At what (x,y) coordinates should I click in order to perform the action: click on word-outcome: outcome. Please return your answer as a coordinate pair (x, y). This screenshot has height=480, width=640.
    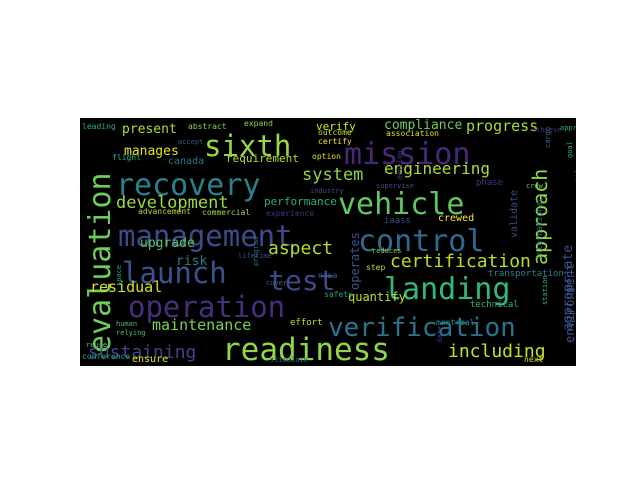
    Looking at the image, I should click on (335, 132).